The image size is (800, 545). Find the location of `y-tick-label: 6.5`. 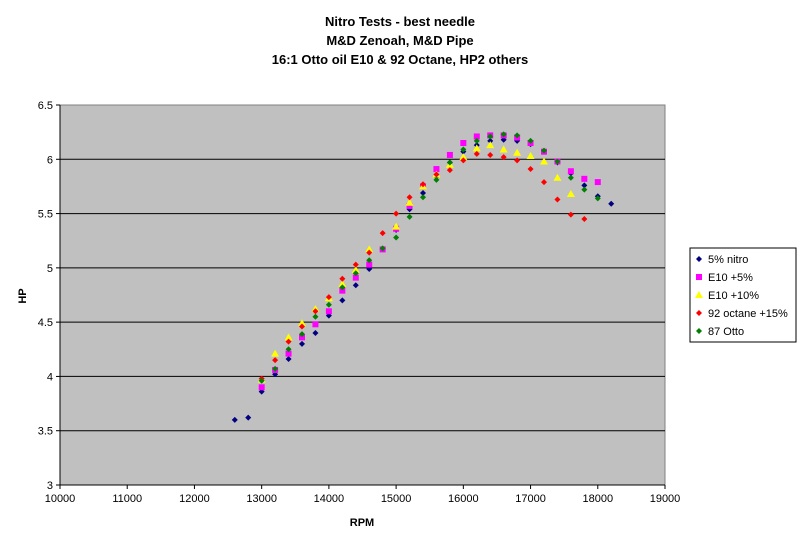

y-tick-label: 6.5 is located at coordinates (45, 106).